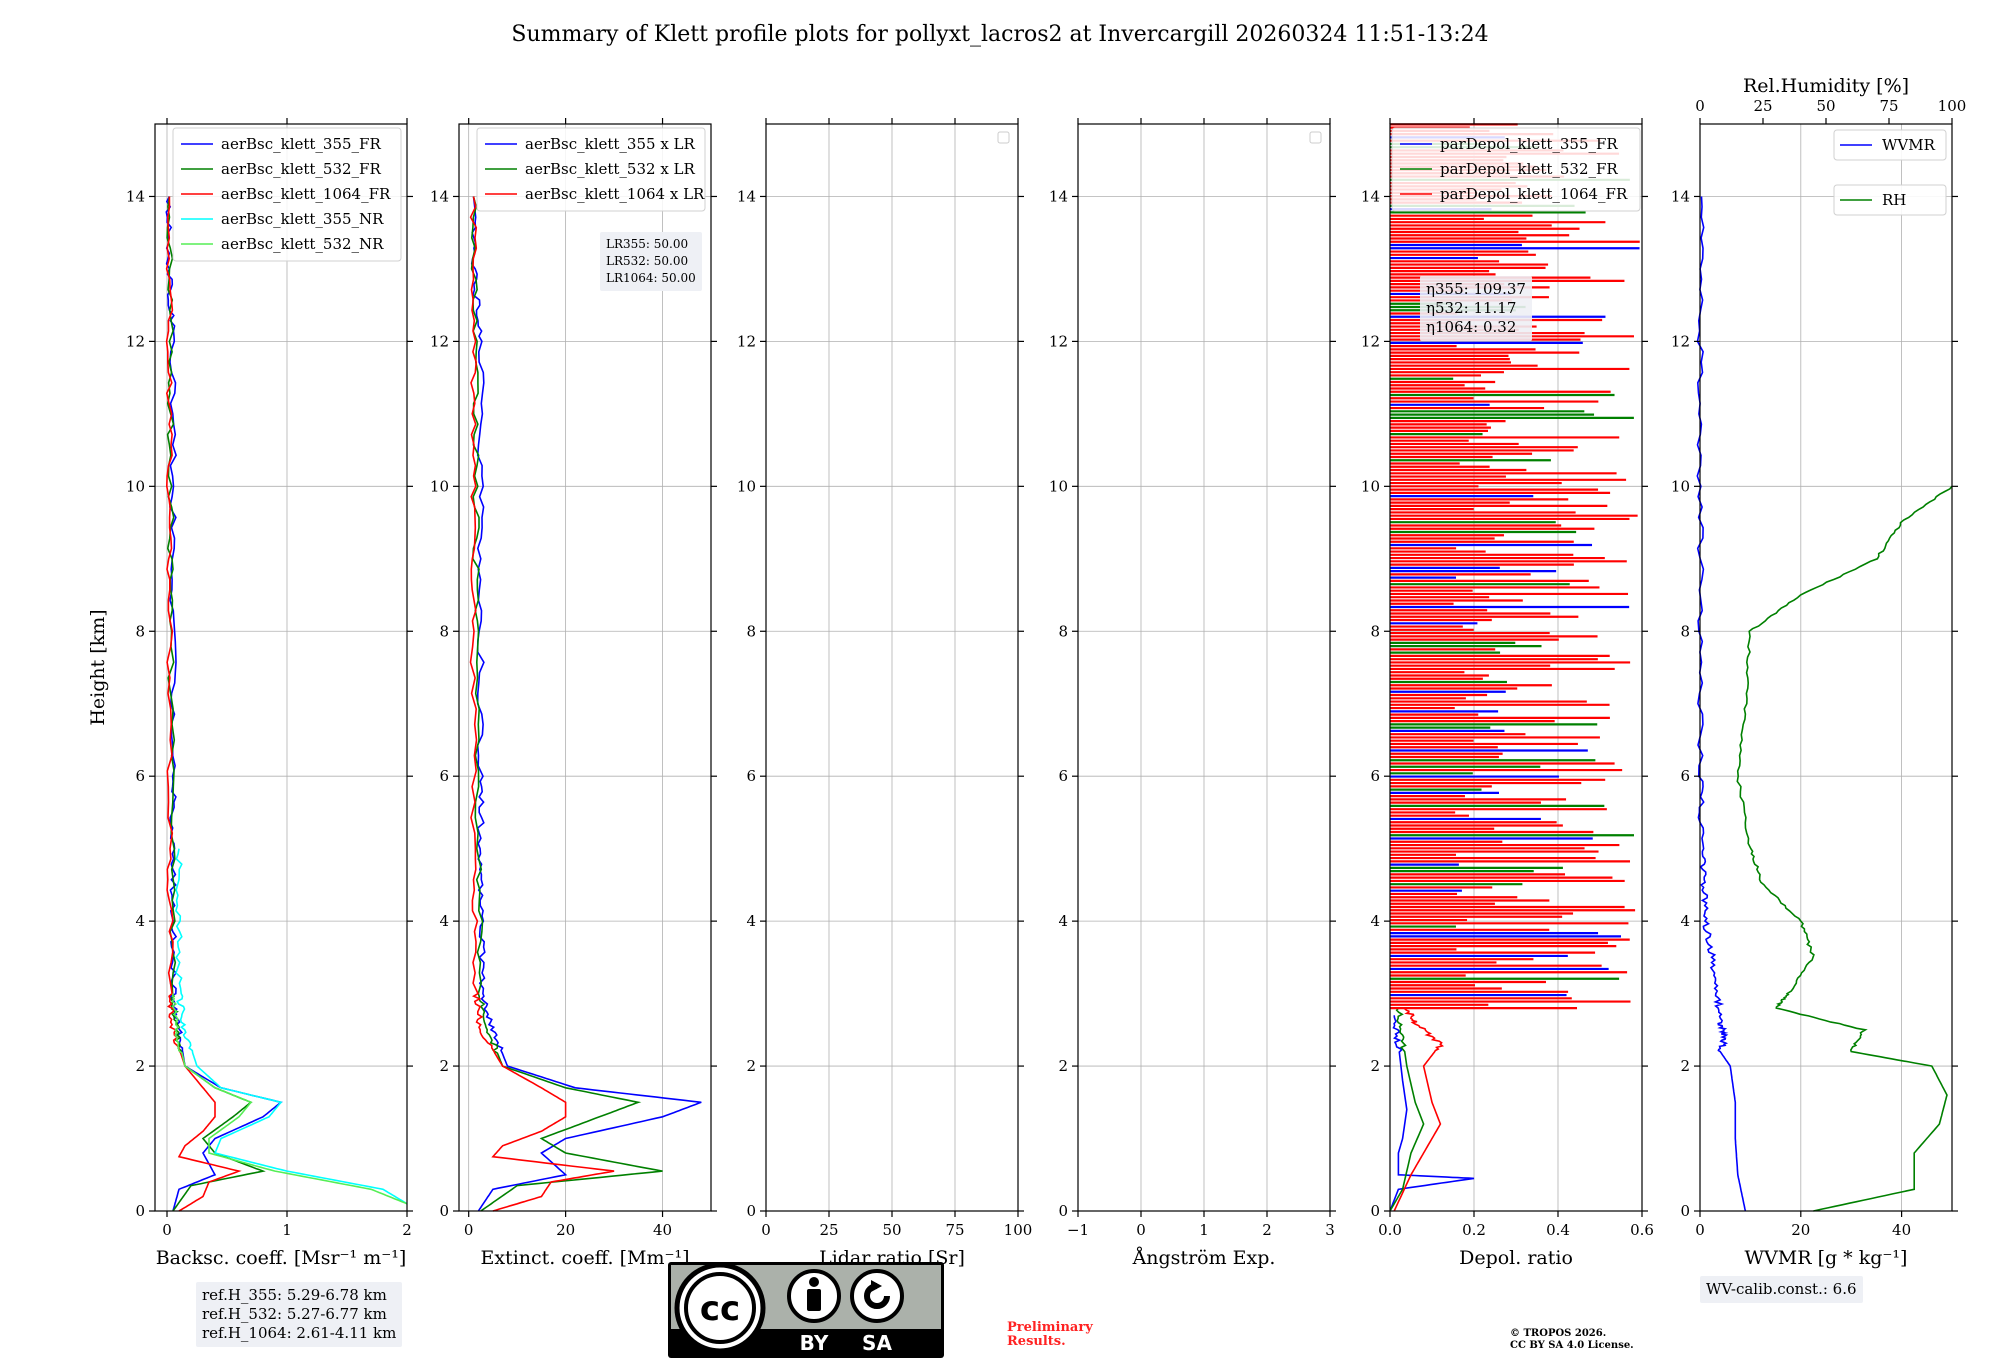 The height and width of the screenshot is (1360, 2000). What do you see at coordinates (1721, 704) in the screenshot?
I see `series-line-WVMR` at bounding box center [1721, 704].